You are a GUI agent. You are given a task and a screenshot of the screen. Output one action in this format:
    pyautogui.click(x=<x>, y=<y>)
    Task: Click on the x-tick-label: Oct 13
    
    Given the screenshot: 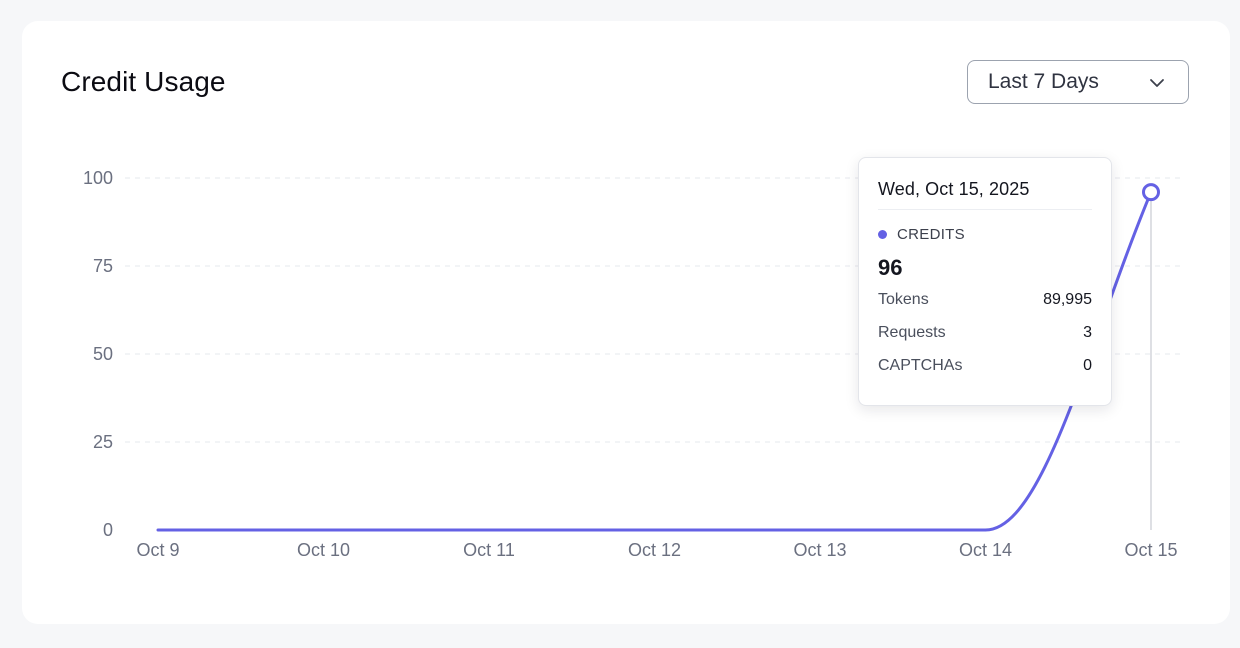 What is the action you would take?
    pyautogui.click(x=819, y=550)
    